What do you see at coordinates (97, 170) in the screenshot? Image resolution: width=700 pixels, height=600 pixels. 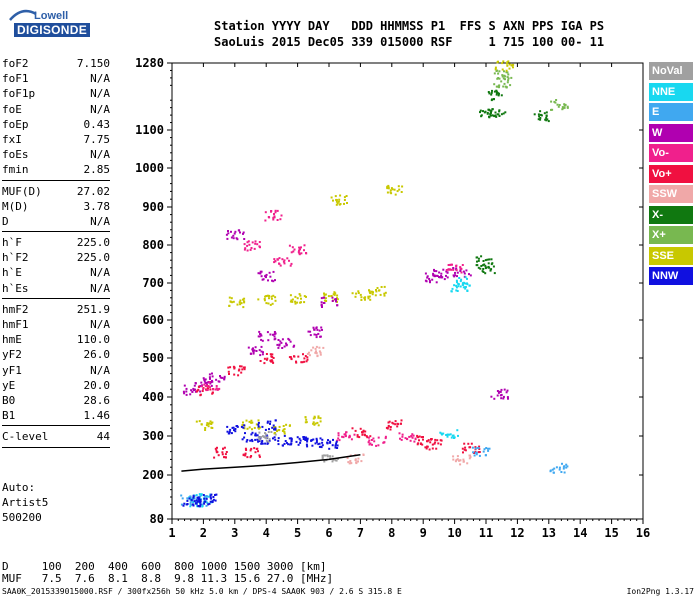 I see `param-value: 2.85` at bounding box center [97, 170].